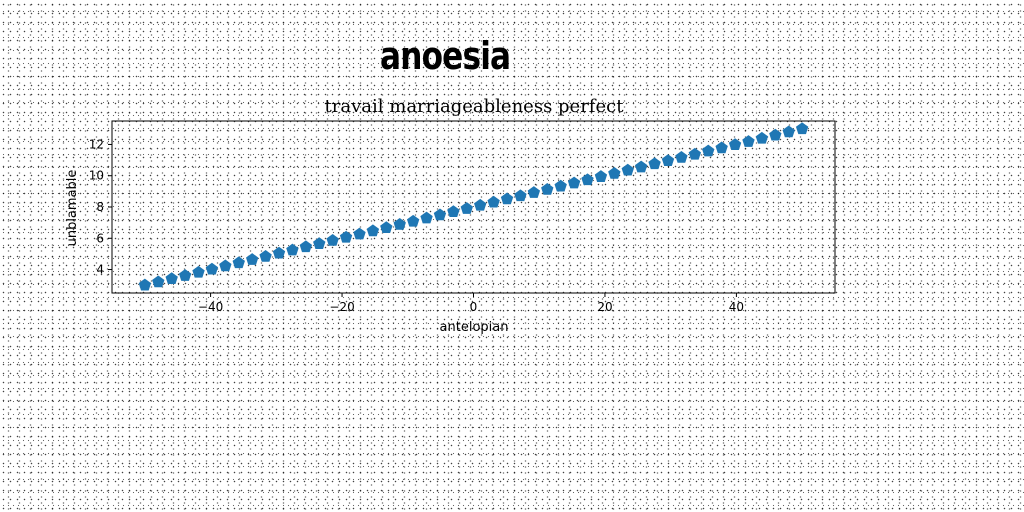 The image size is (1024, 512). What do you see at coordinates (445, 56) in the screenshot?
I see `figure-title: anoesia` at bounding box center [445, 56].